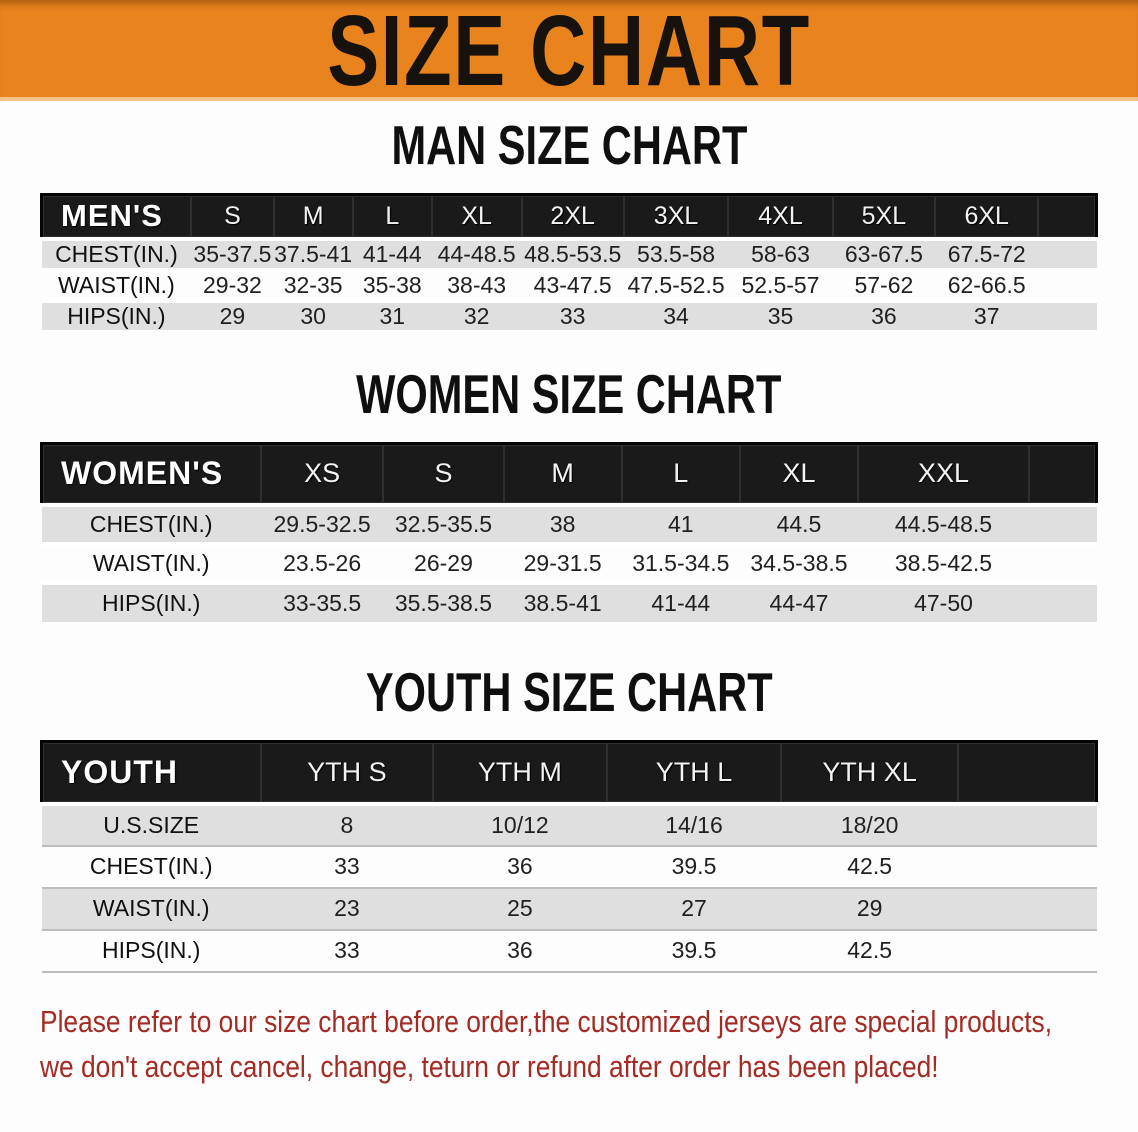  What do you see at coordinates (799, 603) in the screenshot?
I see `size-value-cell: 44-47` at bounding box center [799, 603].